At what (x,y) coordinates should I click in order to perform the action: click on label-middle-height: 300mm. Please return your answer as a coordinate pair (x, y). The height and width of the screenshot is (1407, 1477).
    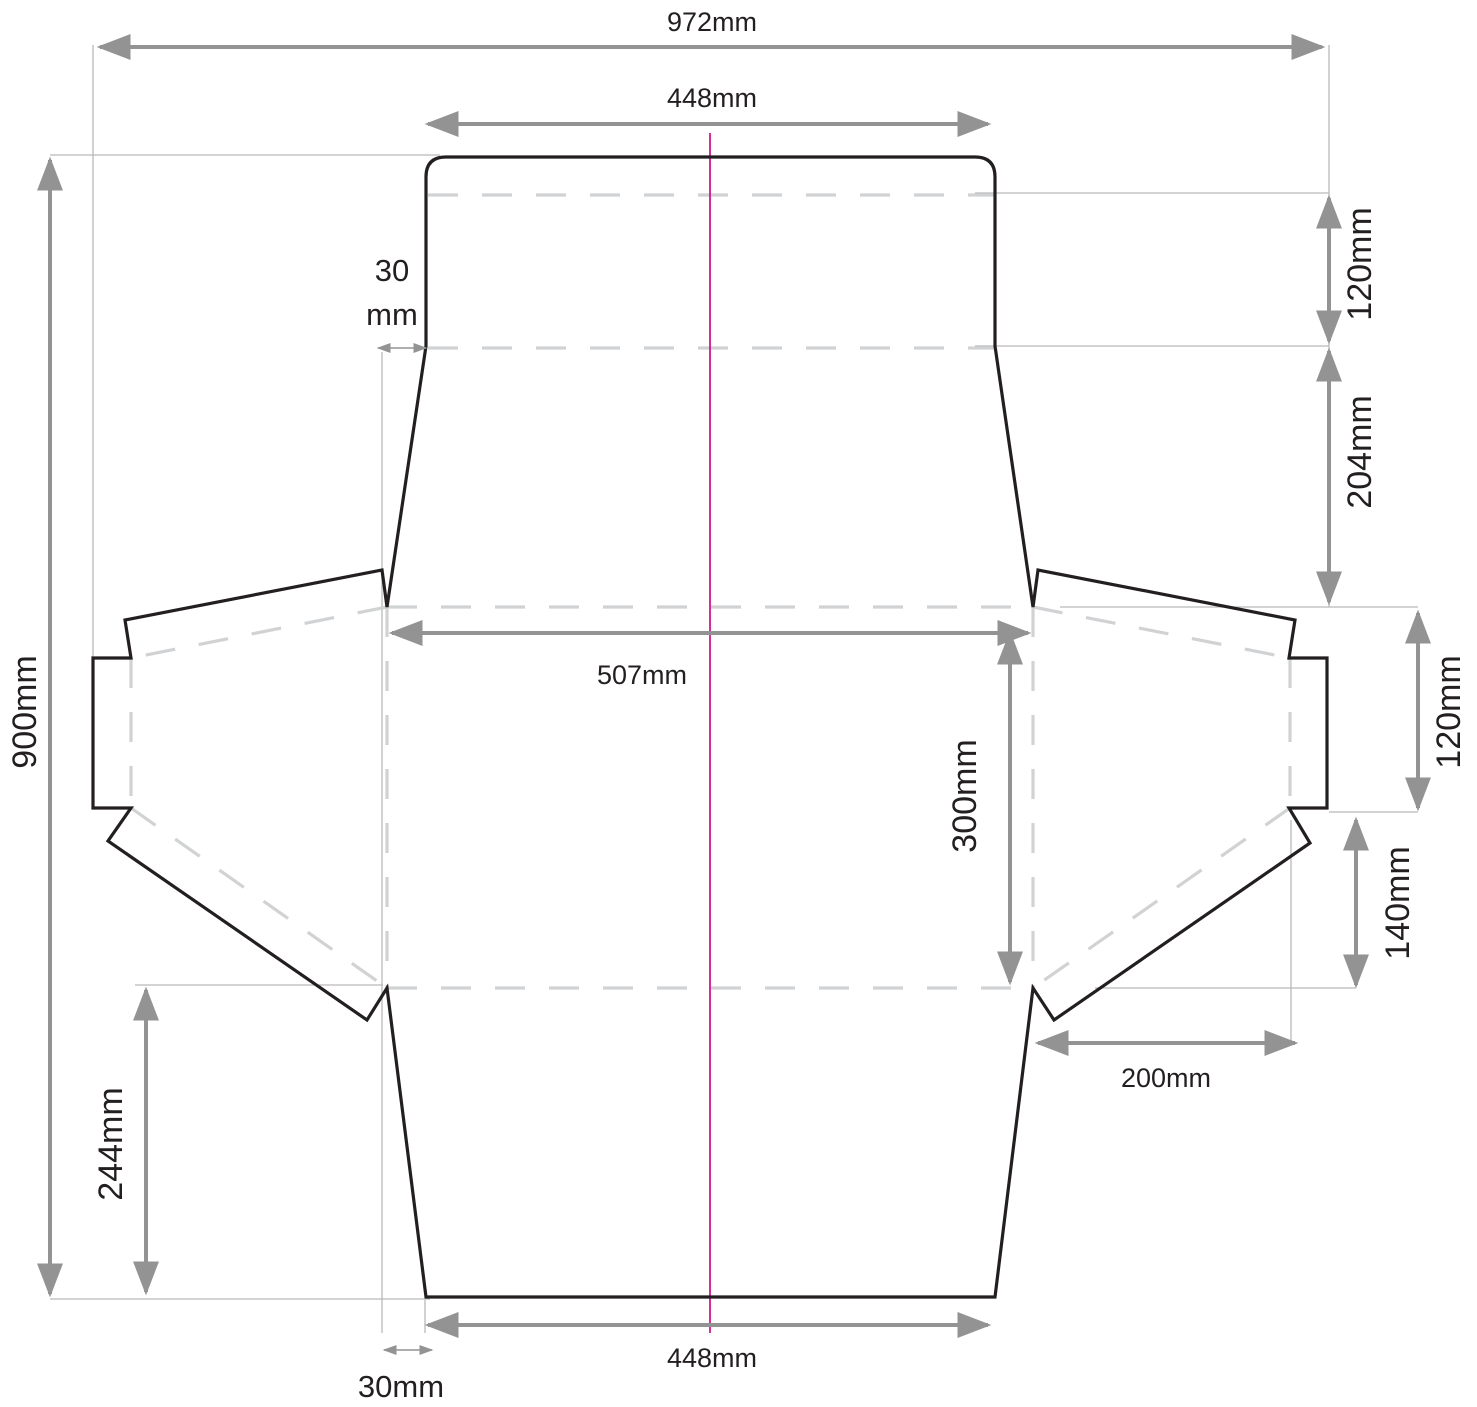
    Looking at the image, I should click on (965, 795).